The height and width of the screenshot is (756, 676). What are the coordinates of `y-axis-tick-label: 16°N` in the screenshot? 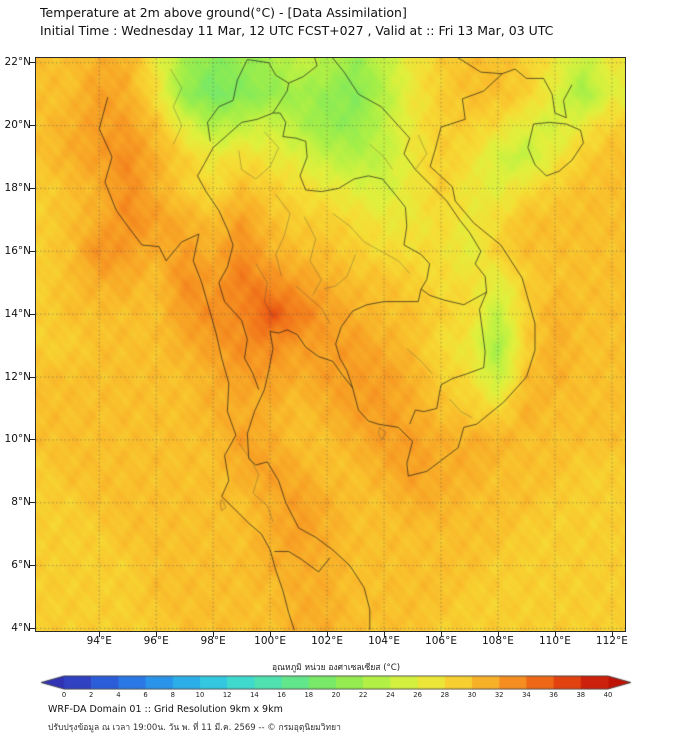 It's located at (17, 250).